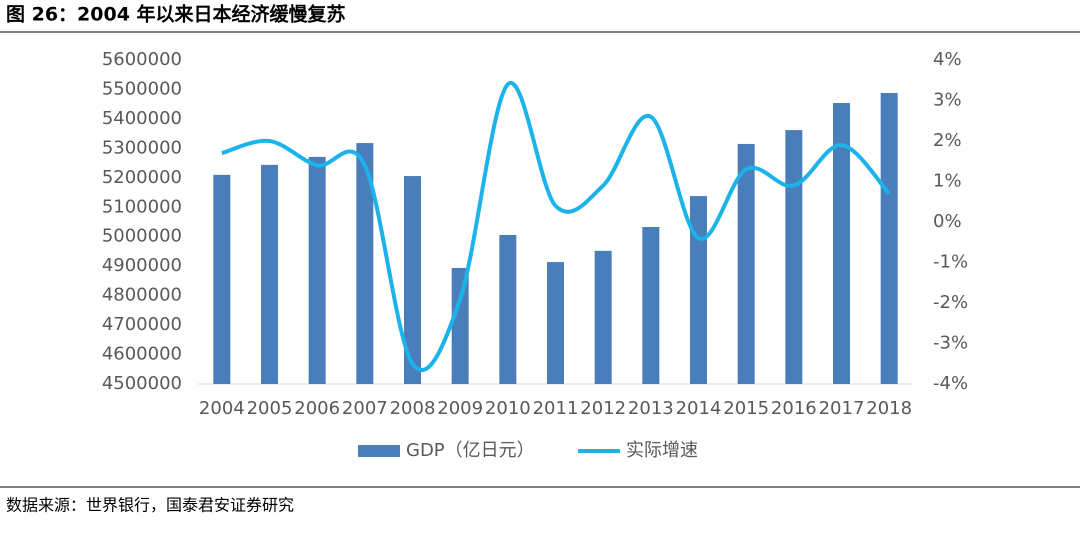  What do you see at coordinates (142, 236) in the screenshot?
I see `y-tick-label: 5000000` at bounding box center [142, 236].